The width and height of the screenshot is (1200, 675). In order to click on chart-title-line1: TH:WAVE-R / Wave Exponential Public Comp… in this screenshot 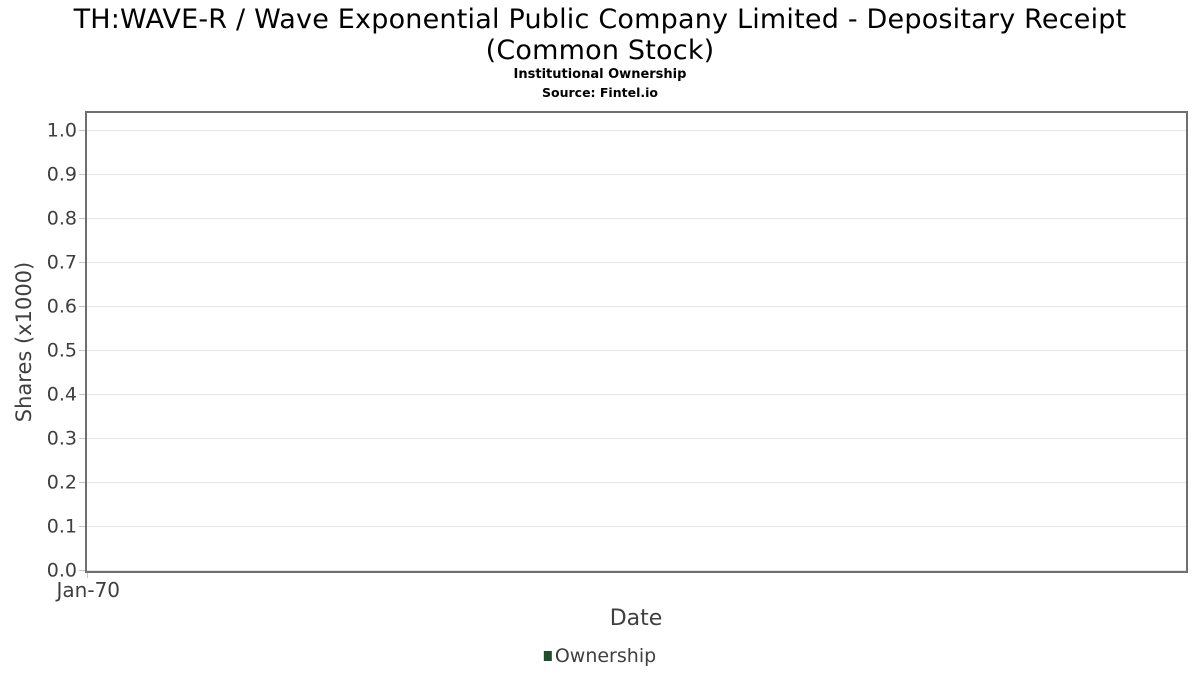, I will do `click(600, 19)`.